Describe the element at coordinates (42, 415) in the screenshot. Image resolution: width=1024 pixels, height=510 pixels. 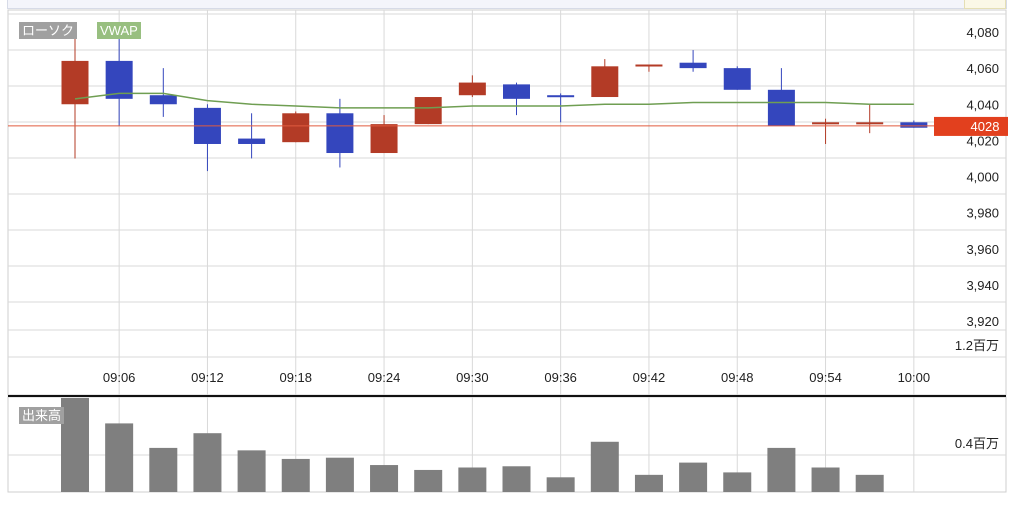
I see `volume-legend-label: 出来高` at that location.